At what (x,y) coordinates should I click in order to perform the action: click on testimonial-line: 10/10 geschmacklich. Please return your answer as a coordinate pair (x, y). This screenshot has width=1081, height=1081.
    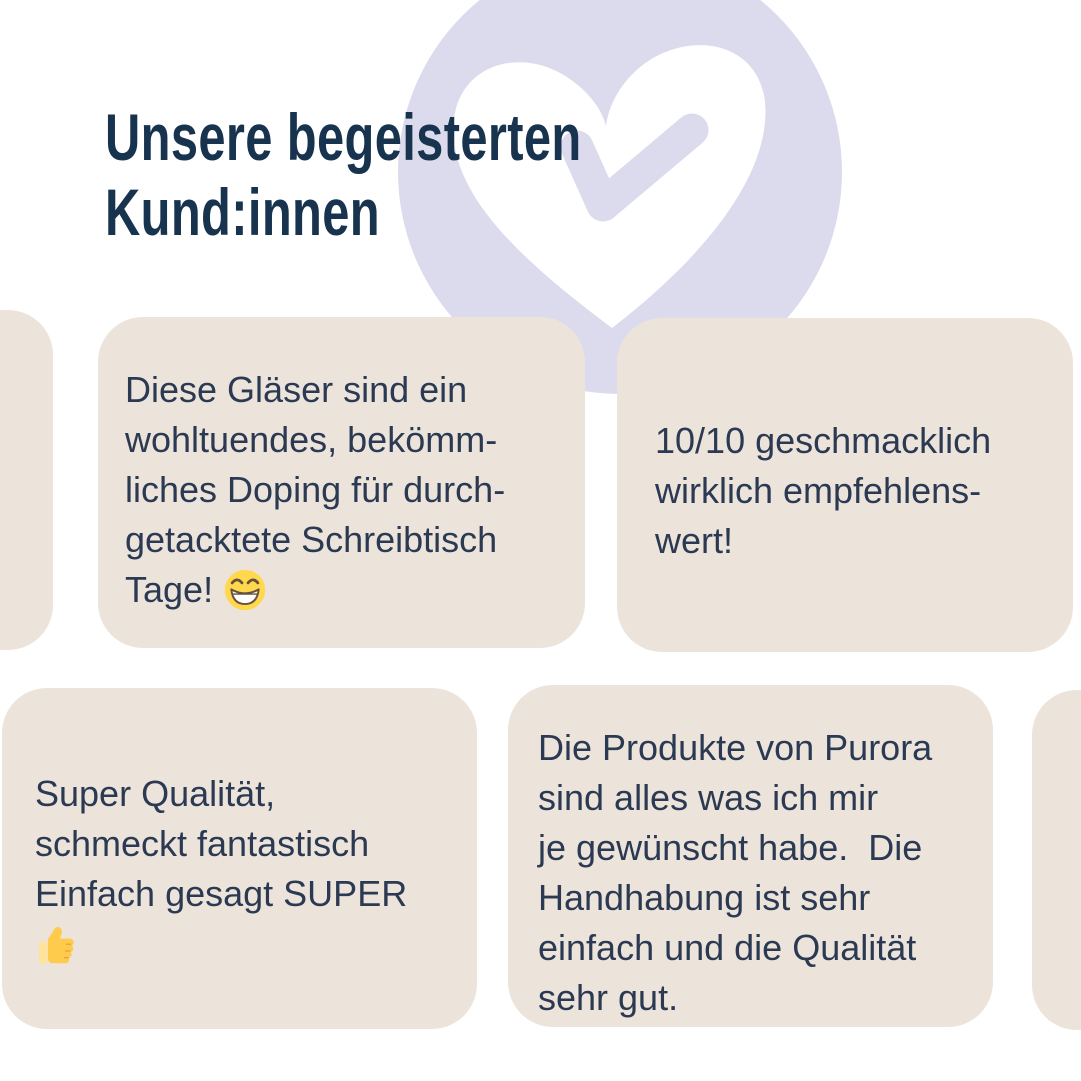
    Looking at the image, I should click on (823, 440).